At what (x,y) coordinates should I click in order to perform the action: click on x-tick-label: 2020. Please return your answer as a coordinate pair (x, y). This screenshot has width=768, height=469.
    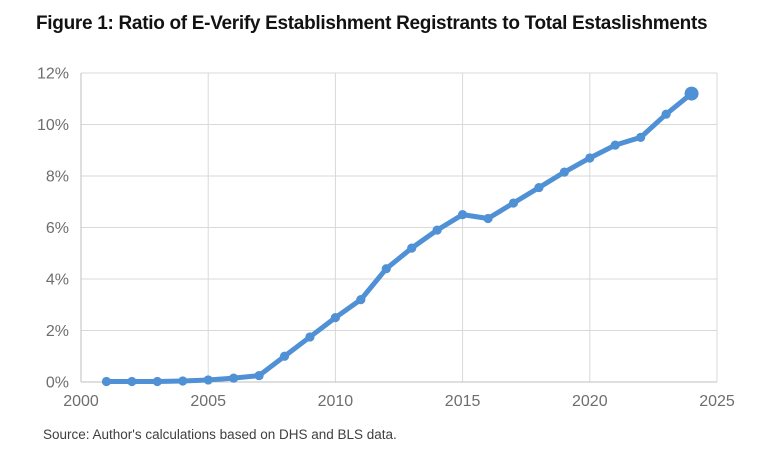
    Looking at the image, I should click on (590, 401).